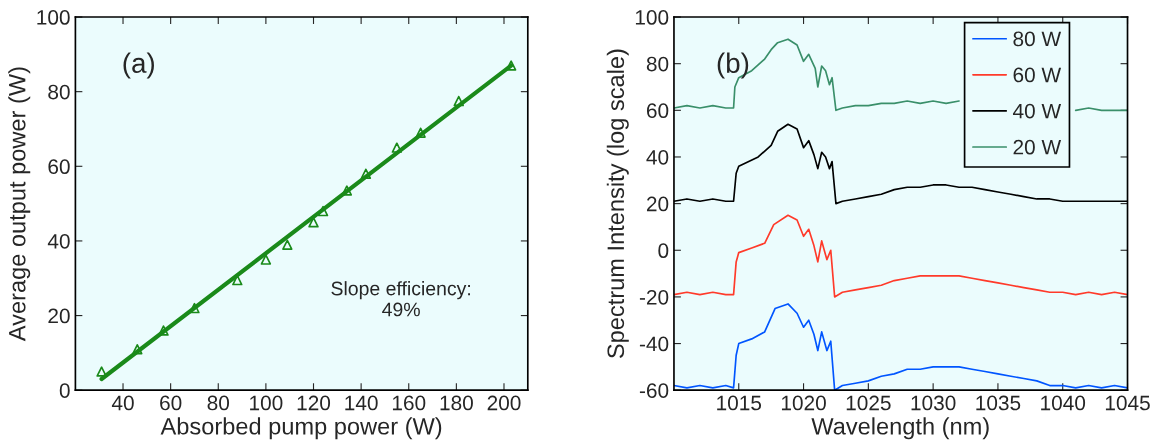 This screenshot has height=448, width=1160. I want to click on x-tick-label: 160, so click(409, 403).